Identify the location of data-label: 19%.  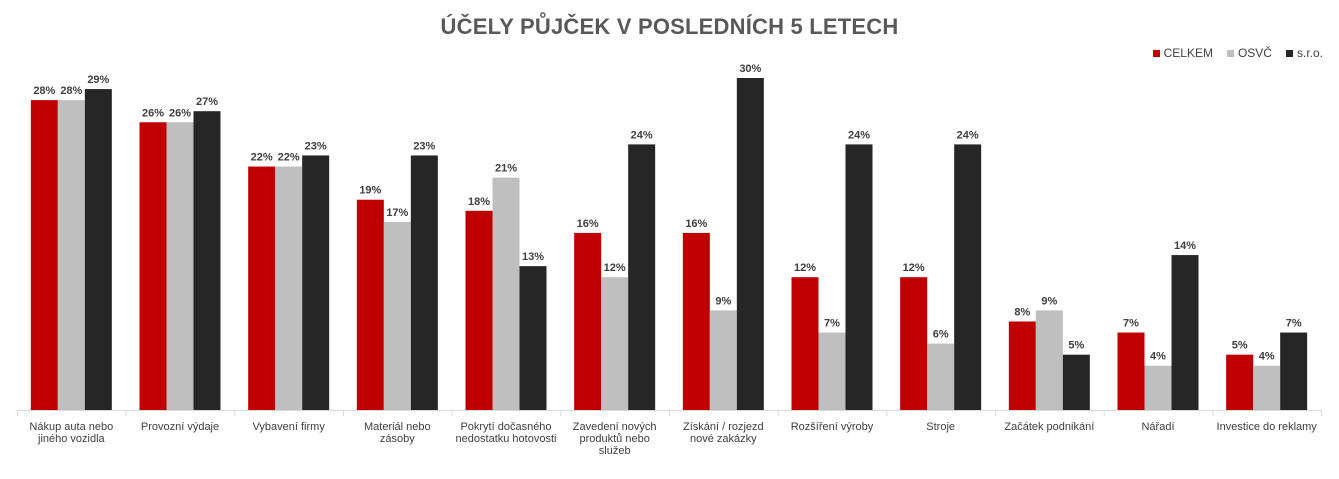
(370, 191).